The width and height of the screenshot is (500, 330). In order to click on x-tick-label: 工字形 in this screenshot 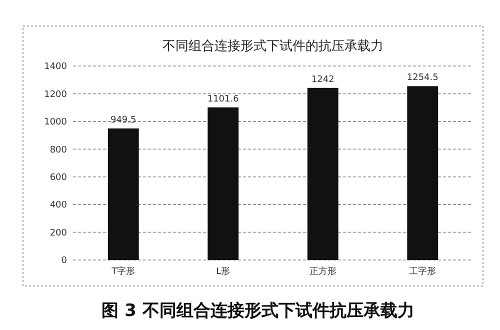, I will do `click(422, 271)`.